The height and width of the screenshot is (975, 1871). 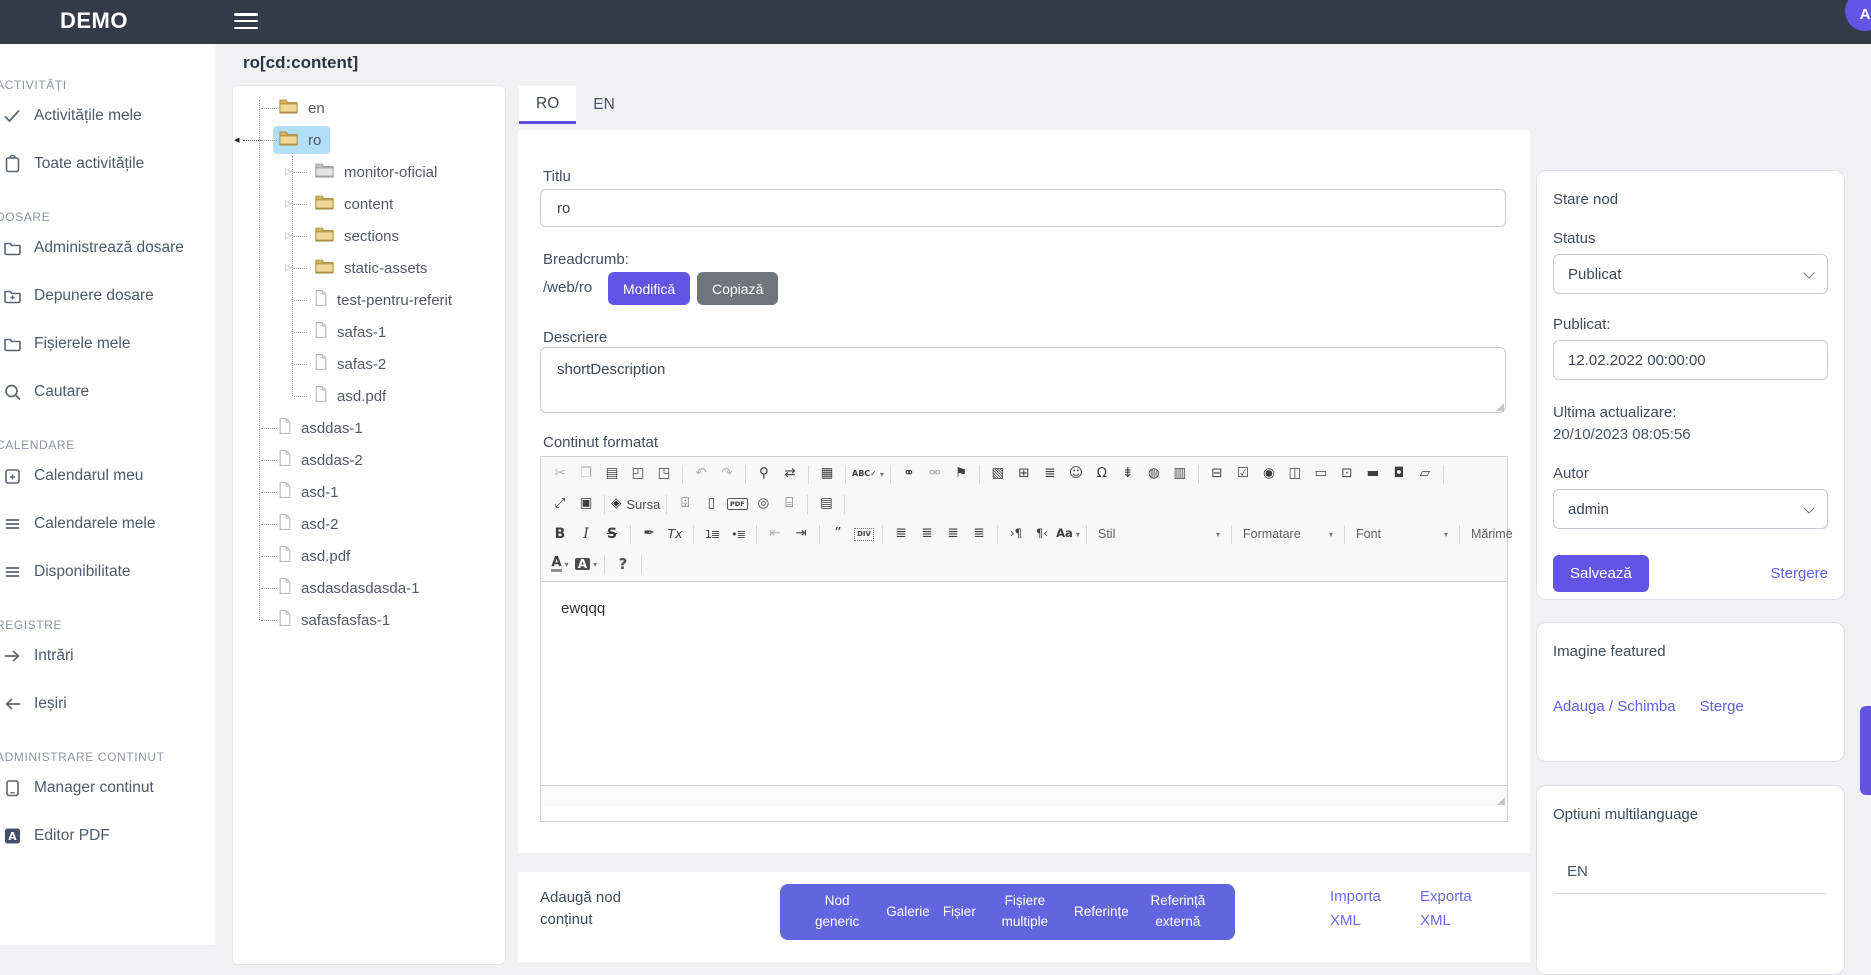 What do you see at coordinates (322, 428) in the screenshot?
I see `tree-node-asddas-1: asddas-1` at bounding box center [322, 428].